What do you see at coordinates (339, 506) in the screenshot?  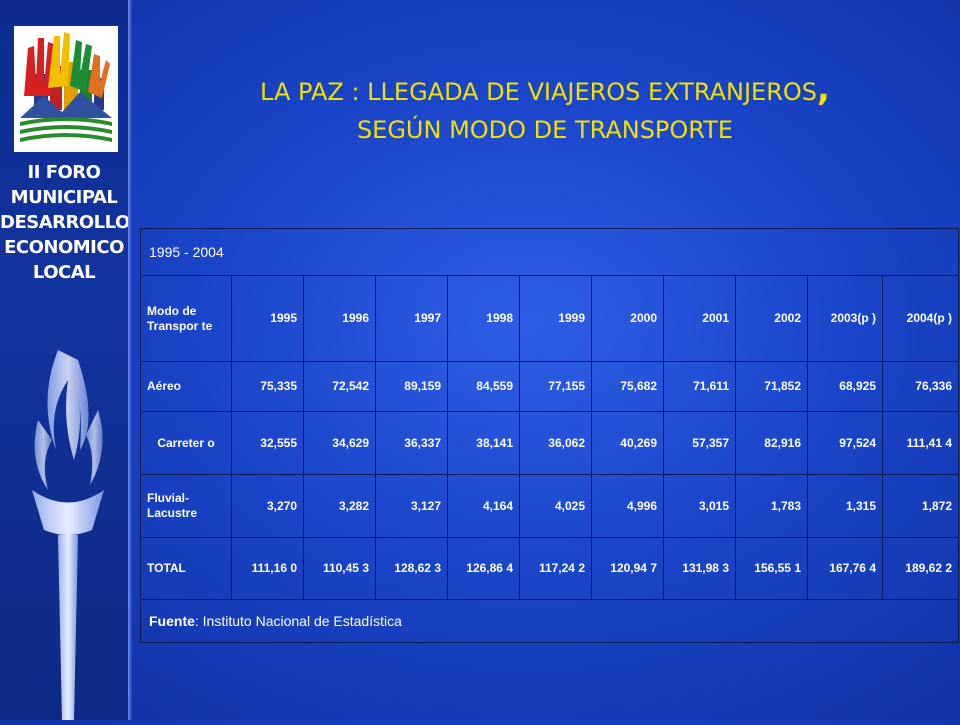 I see `table-cell: 3,282` at bounding box center [339, 506].